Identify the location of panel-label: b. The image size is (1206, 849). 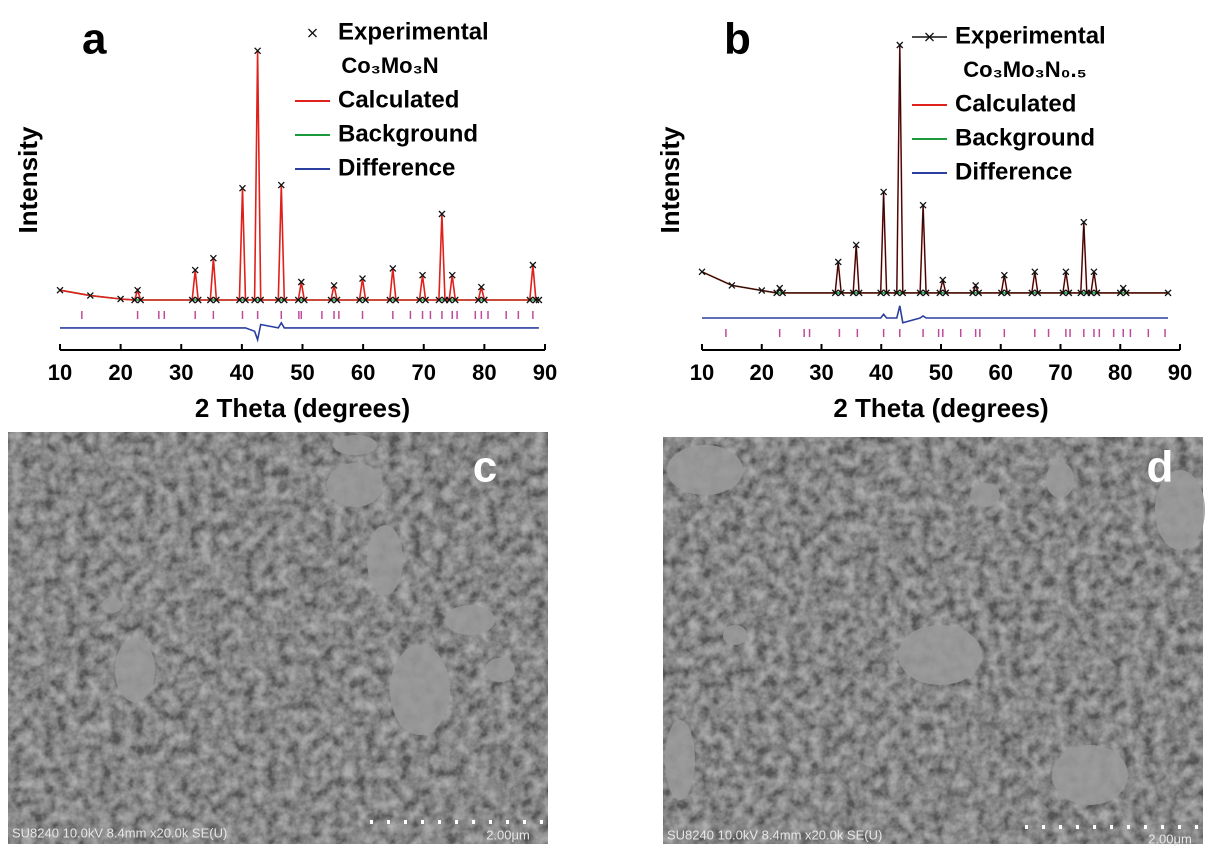
(737, 39).